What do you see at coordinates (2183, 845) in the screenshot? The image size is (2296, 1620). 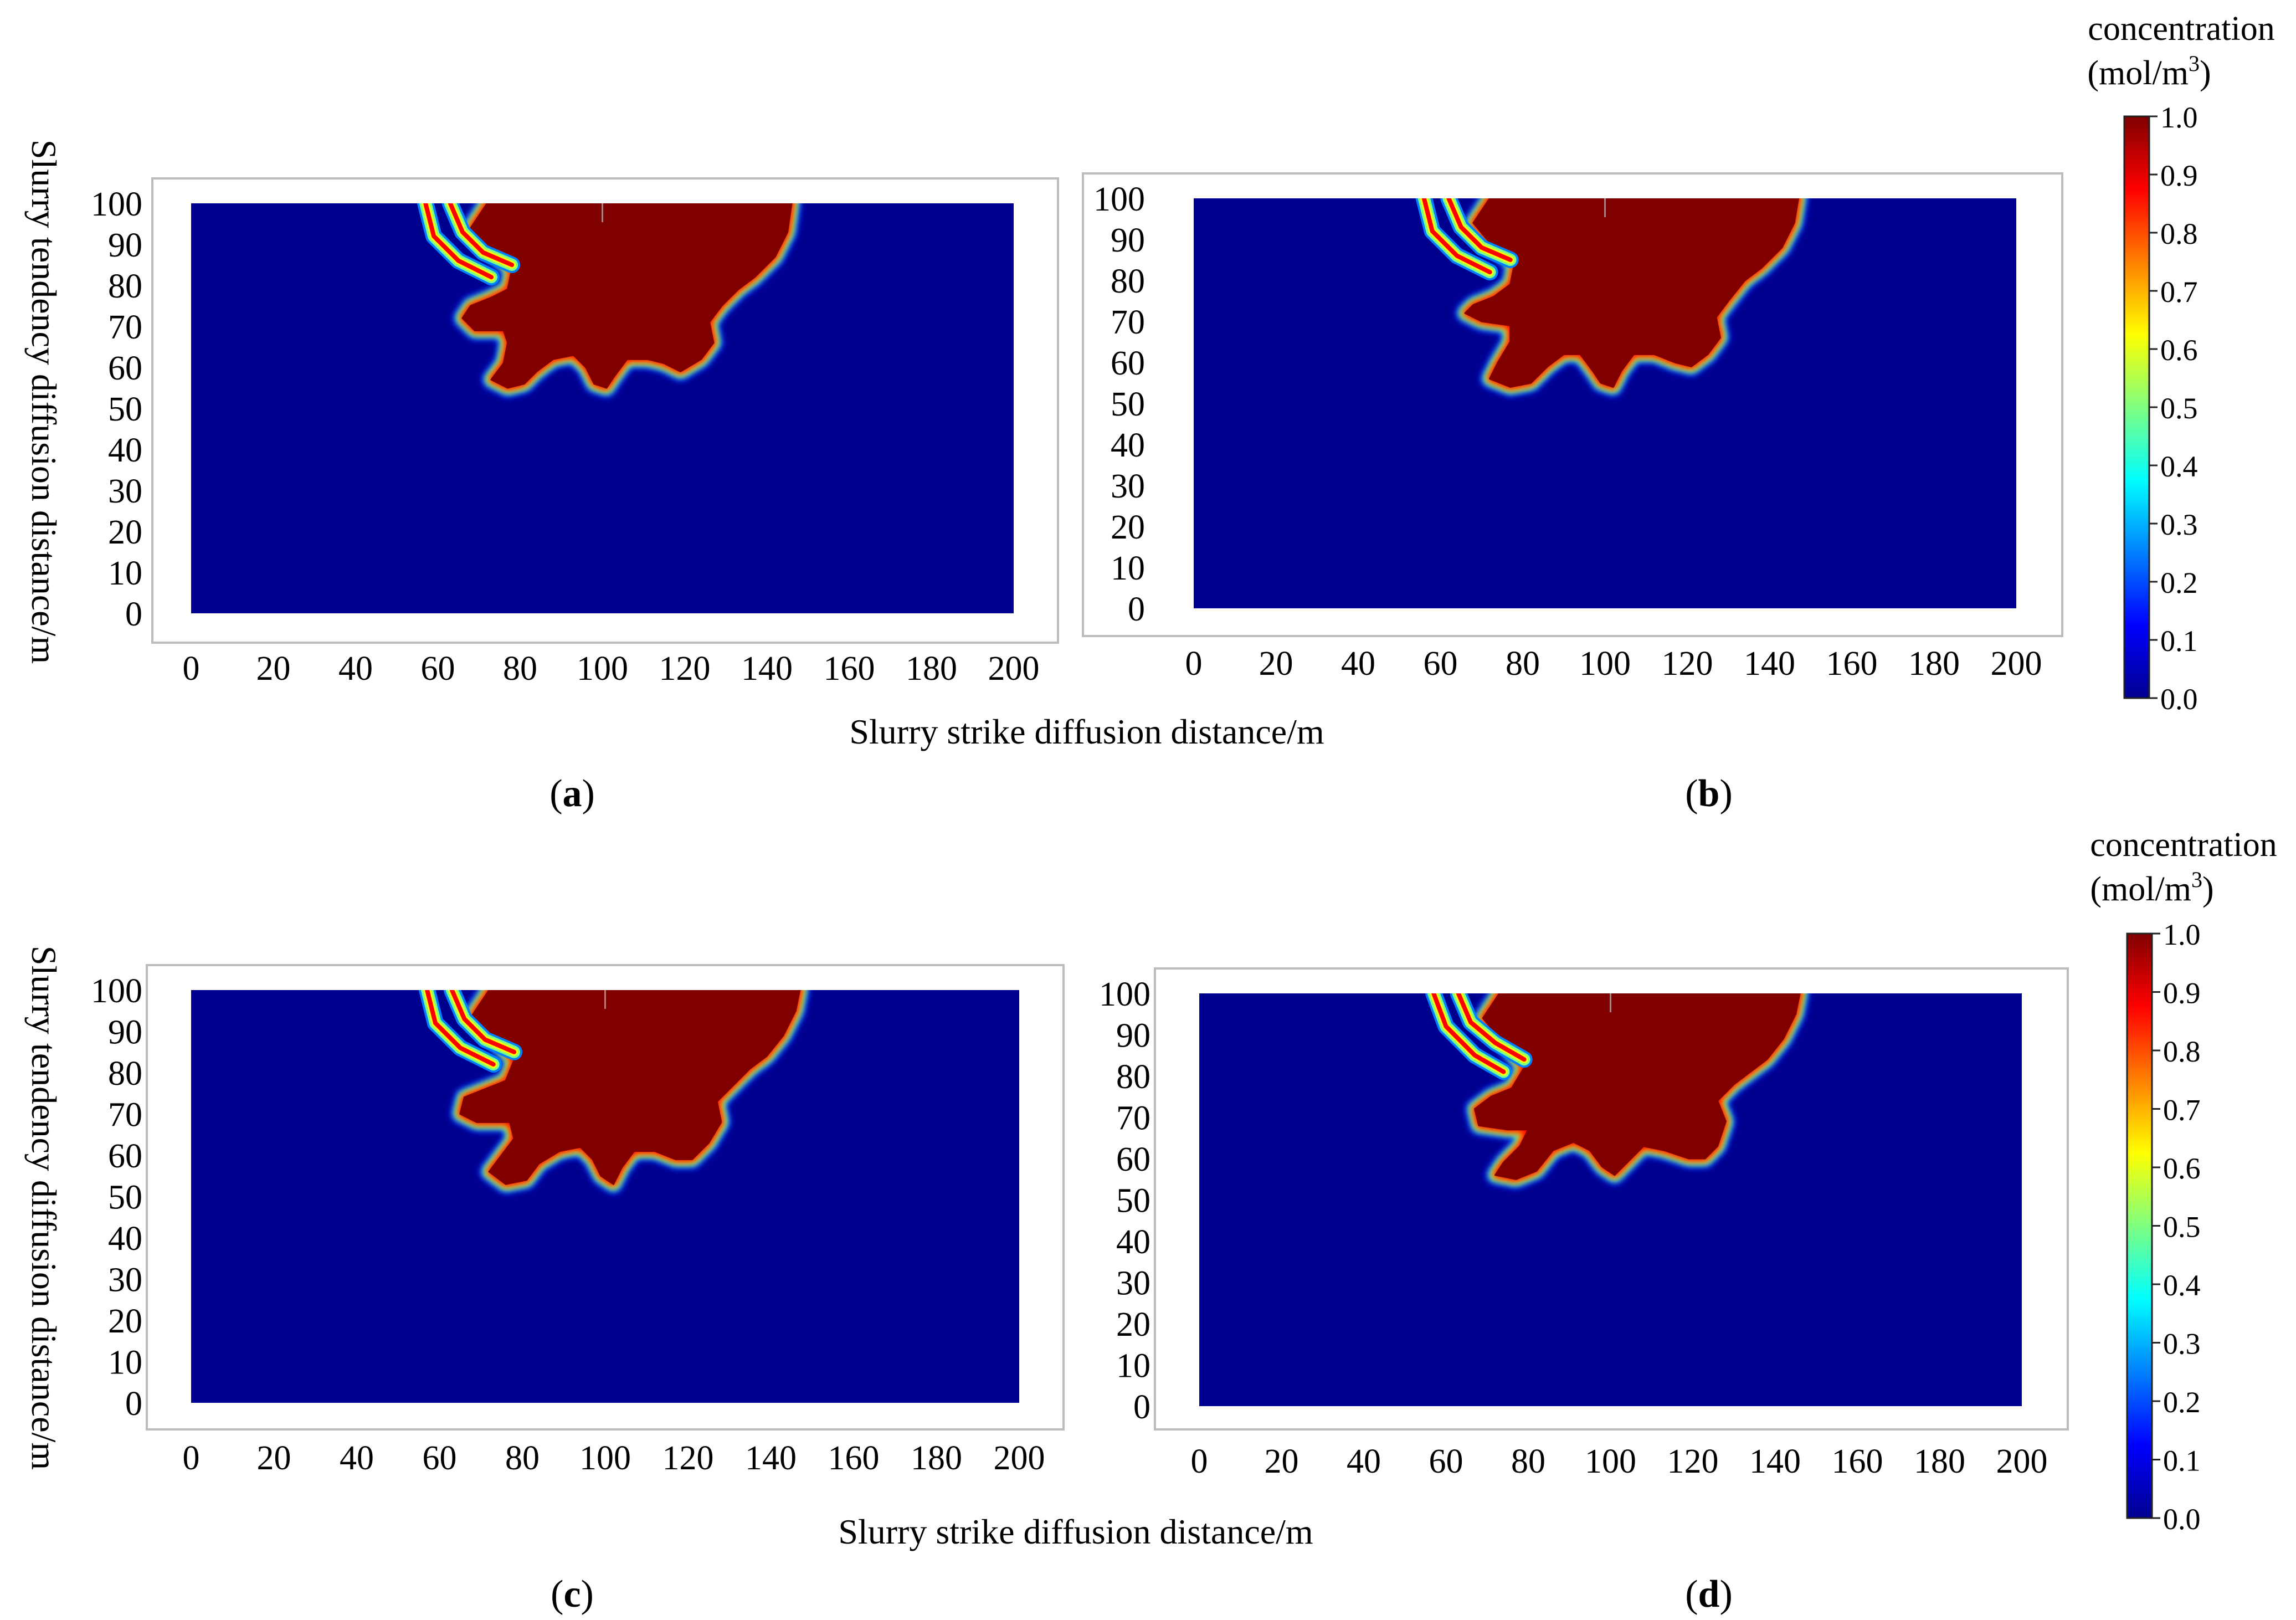 I see `colorbar-title-2: concentration` at bounding box center [2183, 845].